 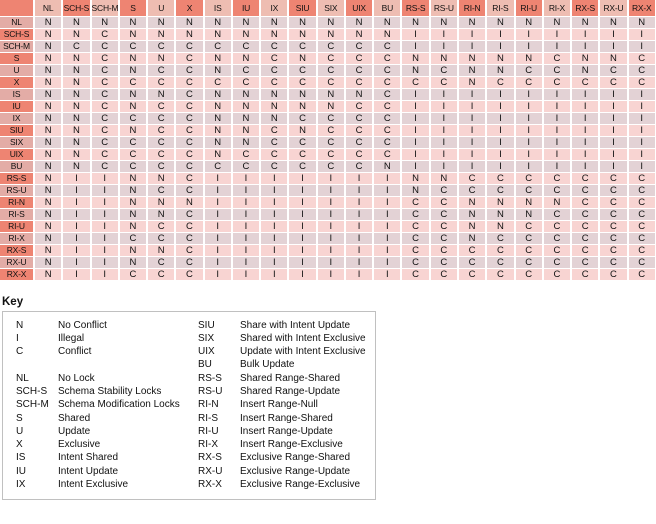 What do you see at coordinates (328, 274) in the screenshot?
I see `matrix-row-rx-x: RX-X N I I C C C I I I I I I I C C C C C C C C C` at bounding box center [328, 274].